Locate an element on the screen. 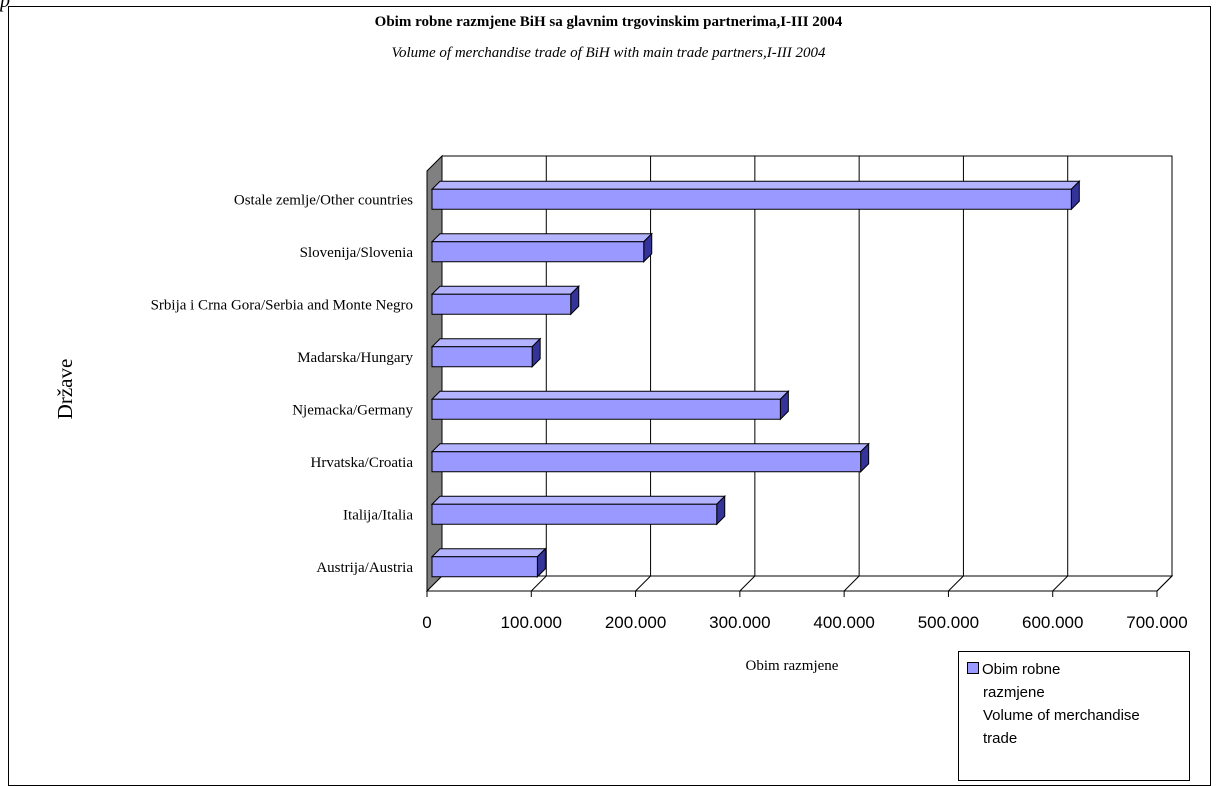 The image size is (1217, 786). x-tick-label: 0 is located at coordinates (426, 622).